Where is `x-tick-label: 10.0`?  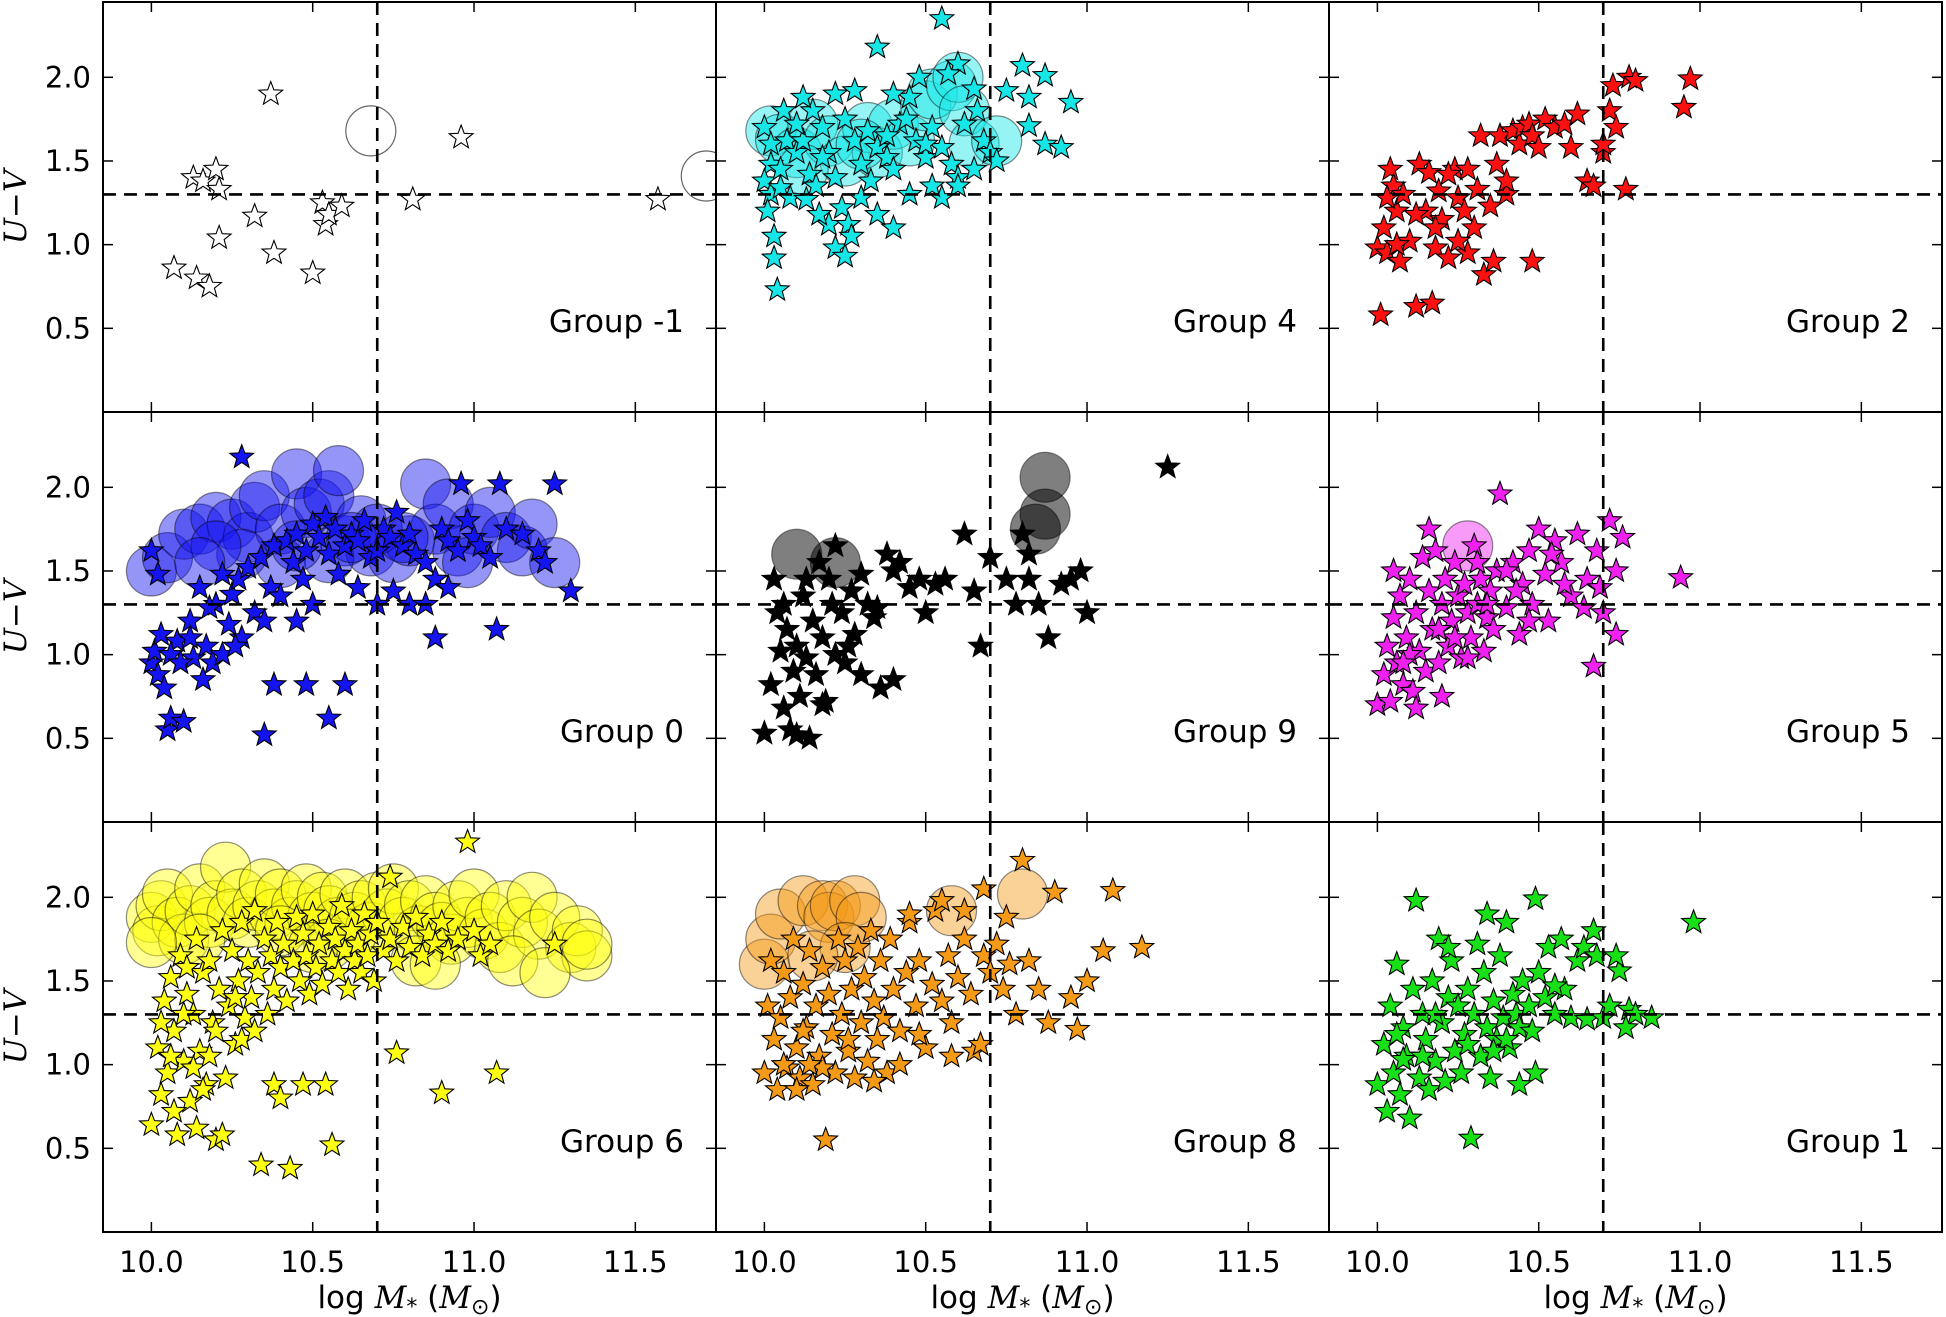 x-tick-label: 10.0 is located at coordinates (764, 1262).